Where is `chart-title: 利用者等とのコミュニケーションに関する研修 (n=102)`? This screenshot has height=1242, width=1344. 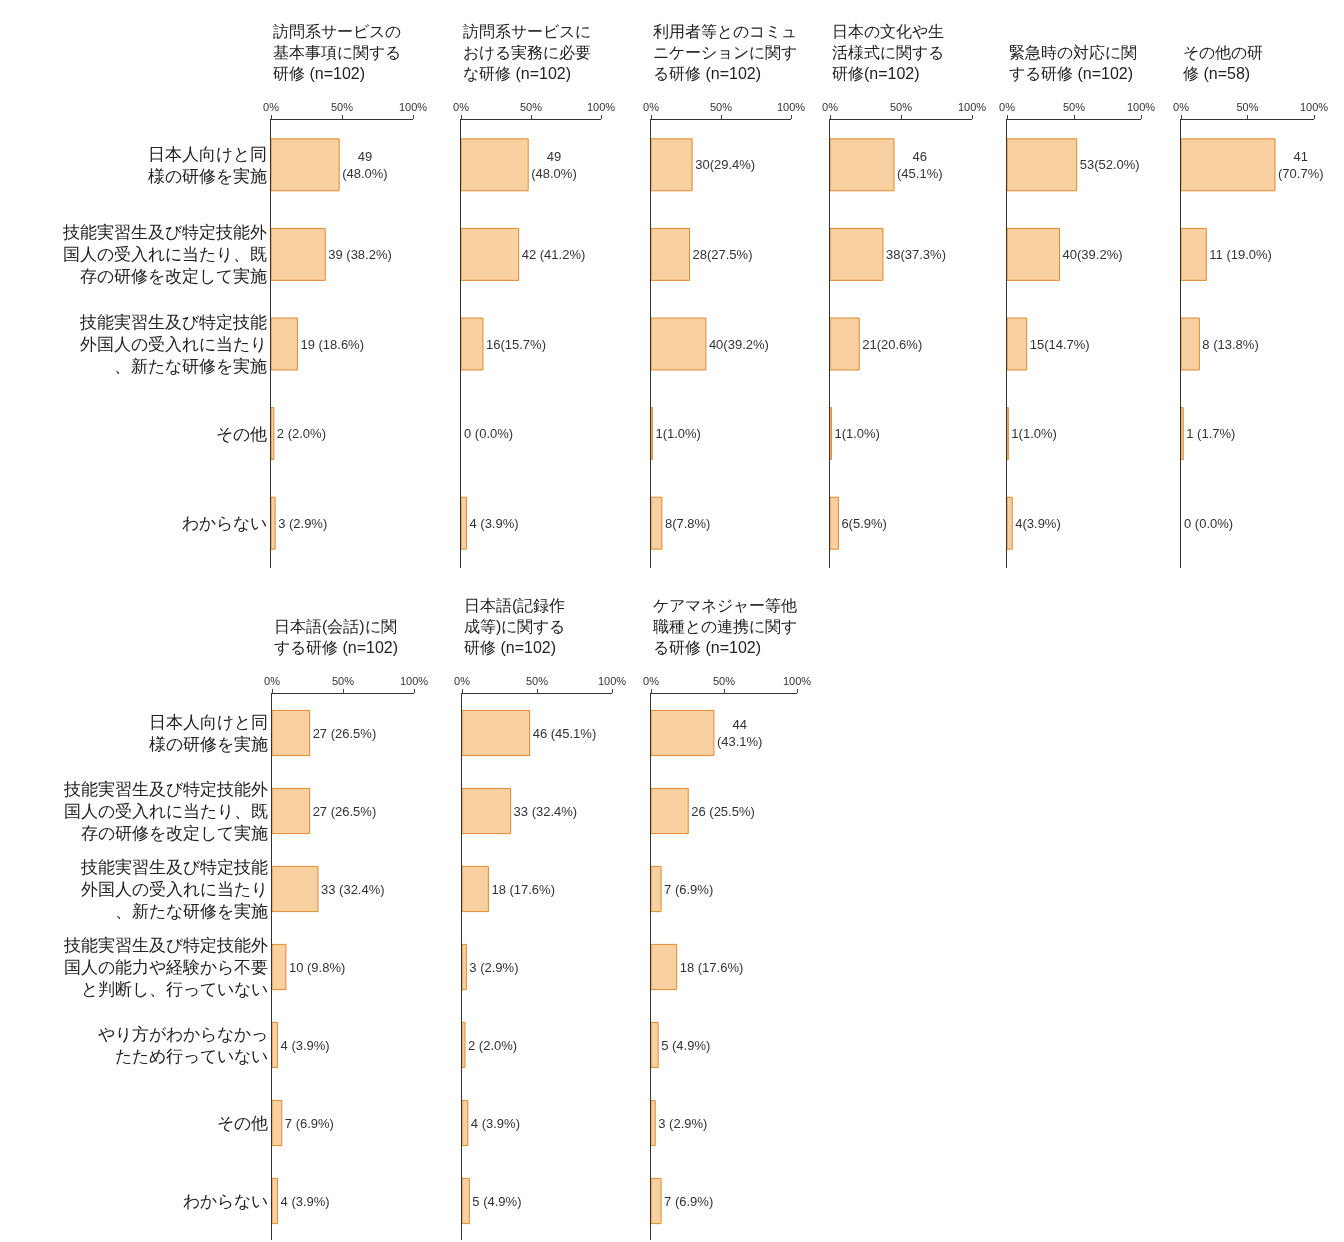 chart-title: 利用者等とのコミュニケーションに関する研修 (n=102) is located at coordinates (725, 52).